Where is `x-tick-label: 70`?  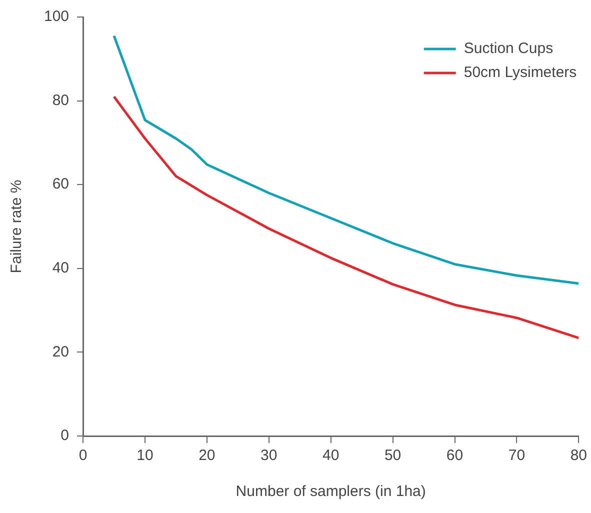 x-tick-label: 70 is located at coordinates (517, 455).